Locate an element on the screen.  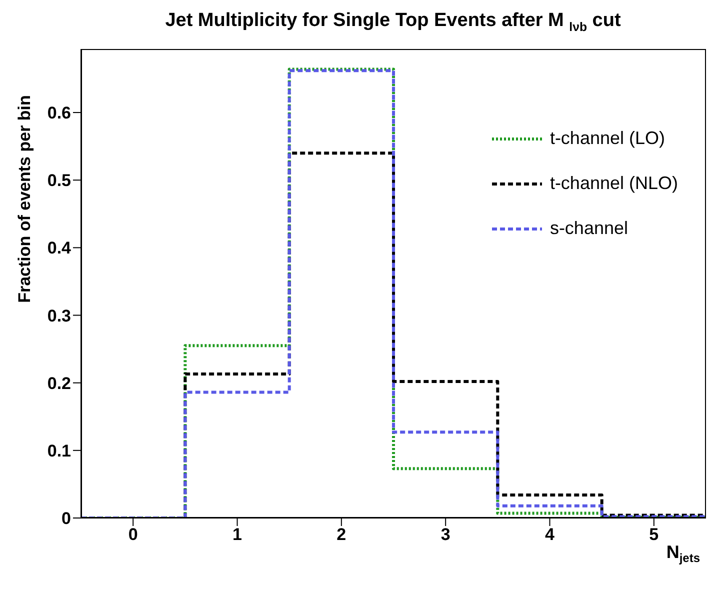
y-tick-label: 0.6 is located at coordinates (59, 113).